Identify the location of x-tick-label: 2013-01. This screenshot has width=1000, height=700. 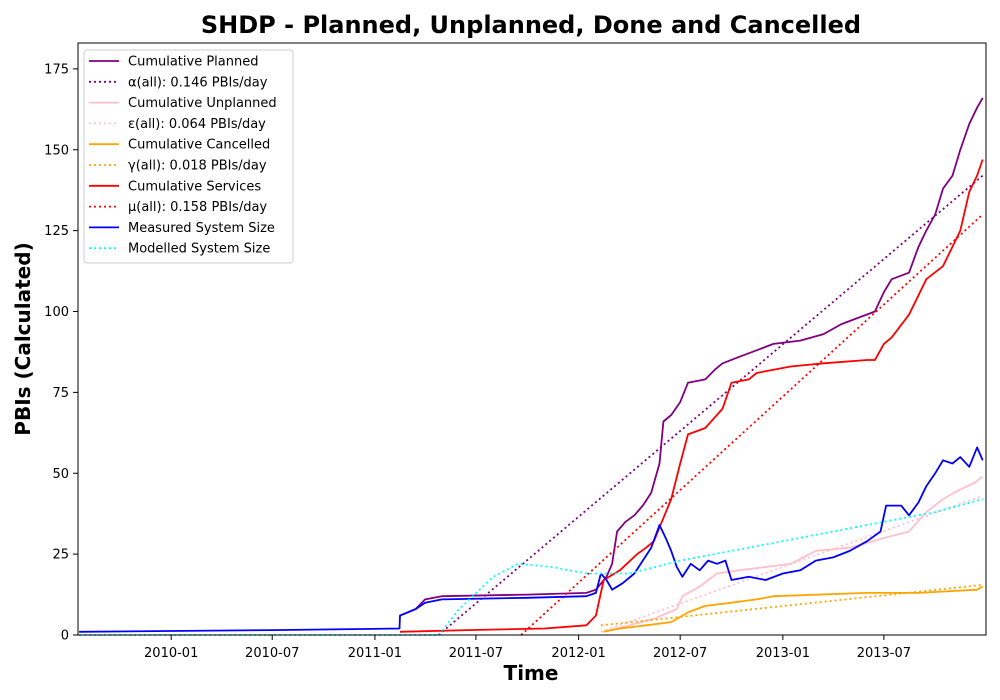
(783, 653).